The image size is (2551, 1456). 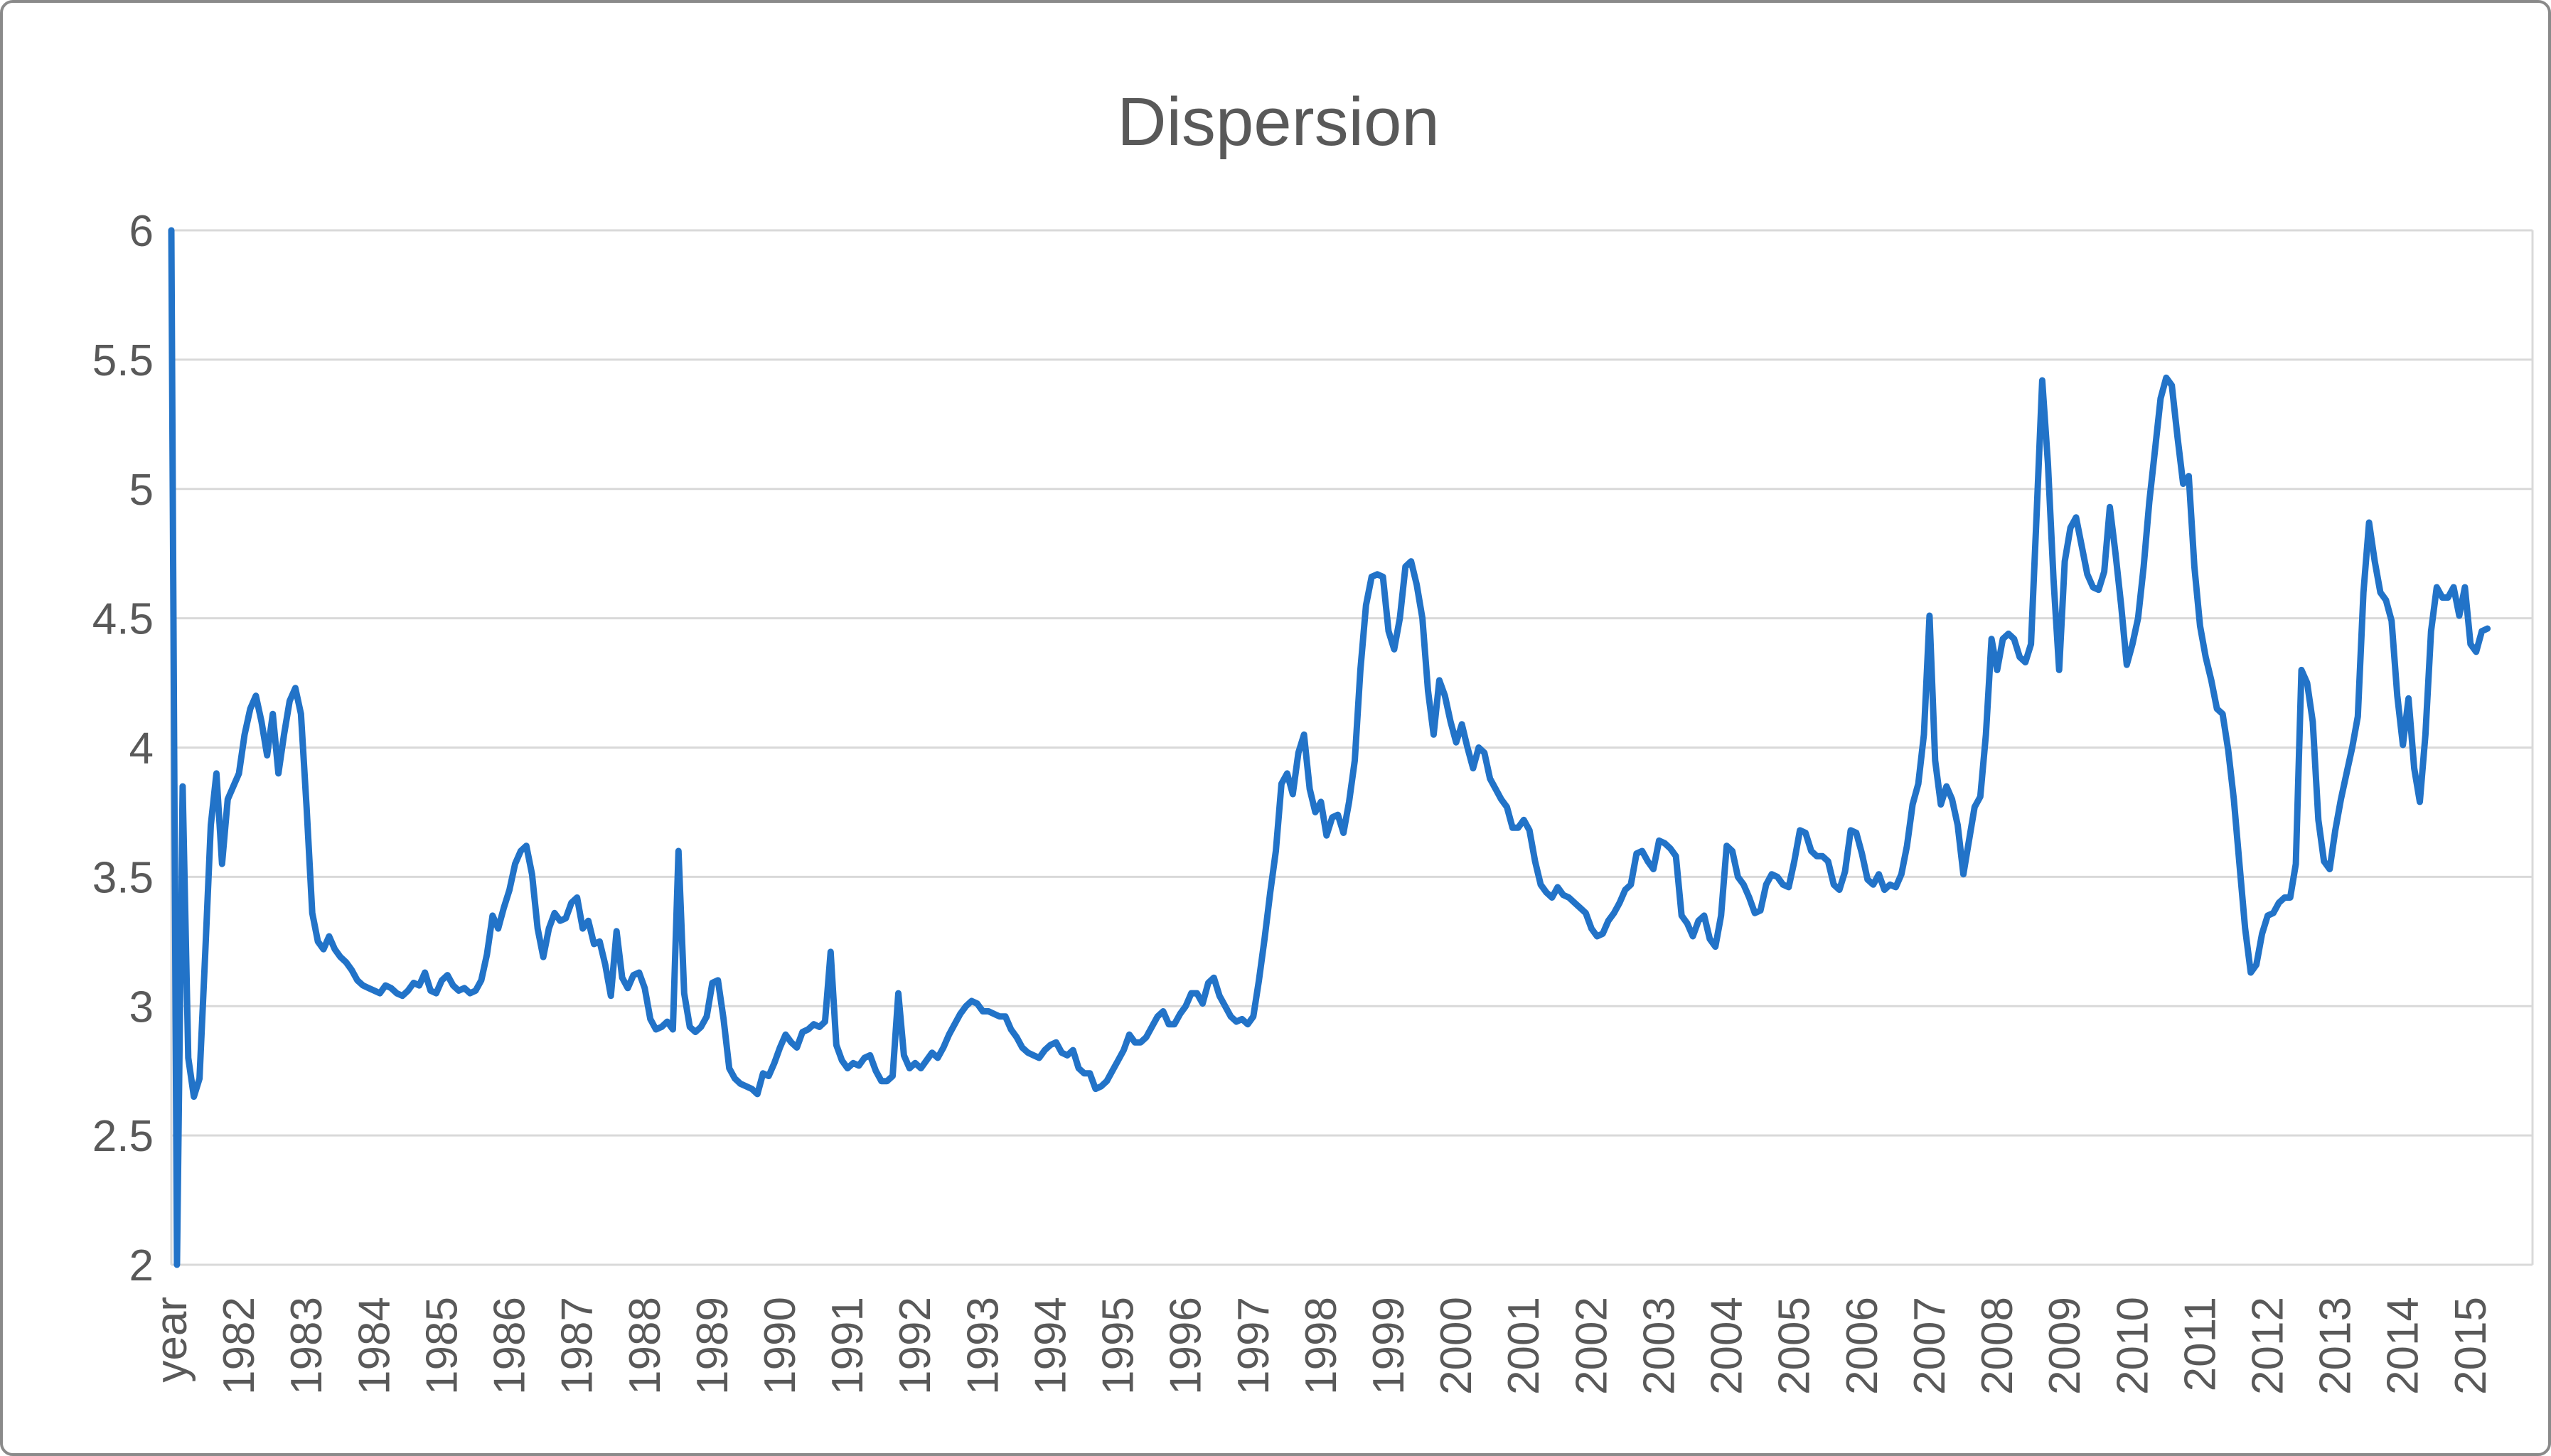 I want to click on x-axis-tick-label: 2001, so click(x=1524, y=1346).